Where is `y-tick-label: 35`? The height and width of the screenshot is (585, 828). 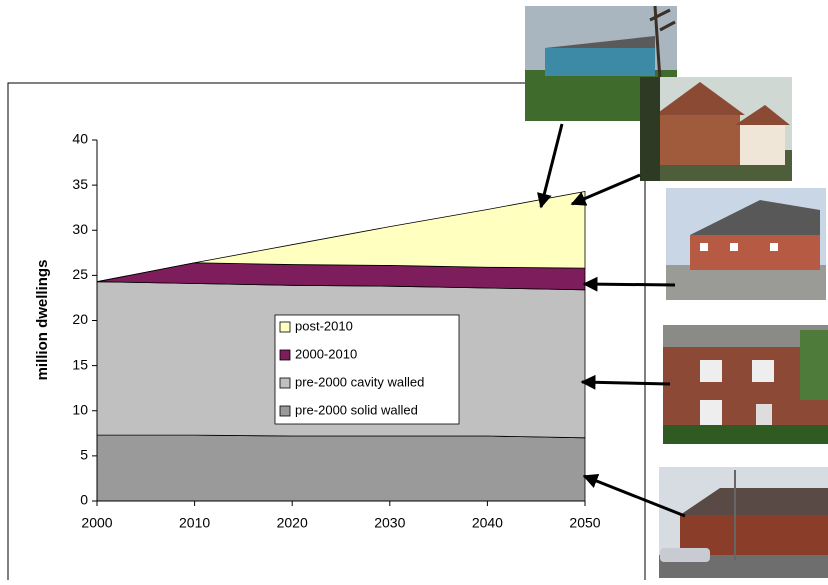
y-tick-label: 35 is located at coordinates (80, 184).